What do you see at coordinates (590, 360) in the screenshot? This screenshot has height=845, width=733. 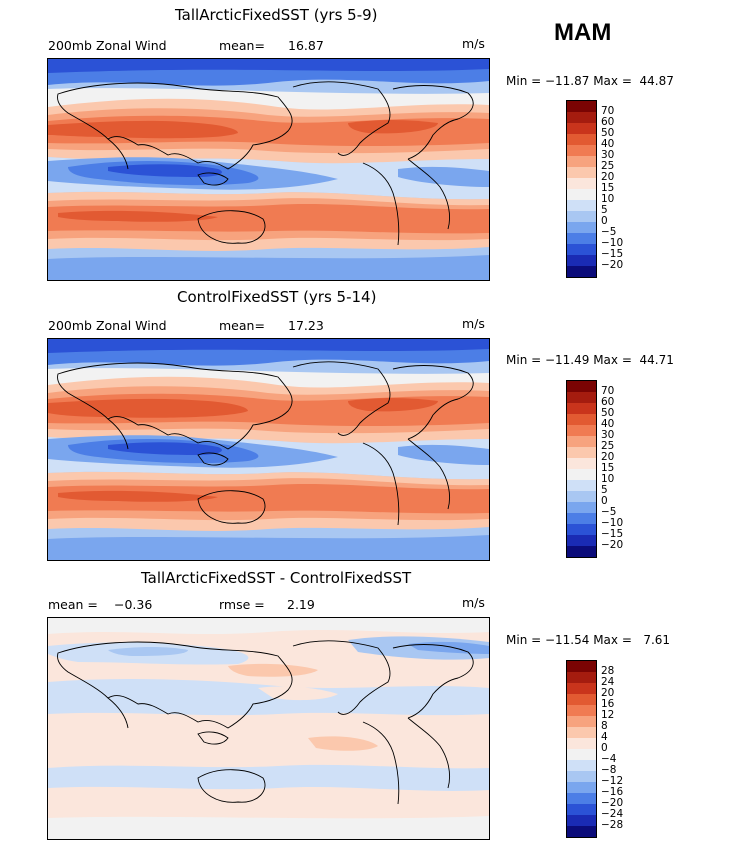 I see `panel-2-minmax: Min = −11.49 Max = 44.71` at bounding box center [590, 360].